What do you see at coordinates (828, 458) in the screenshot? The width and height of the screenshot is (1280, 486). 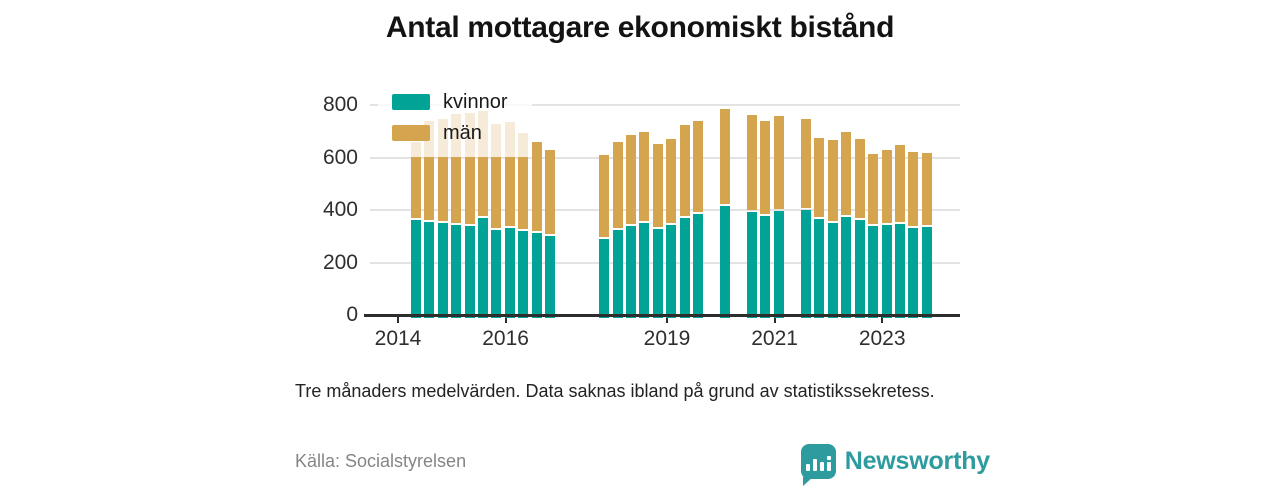 I see `logo-dot` at bounding box center [828, 458].